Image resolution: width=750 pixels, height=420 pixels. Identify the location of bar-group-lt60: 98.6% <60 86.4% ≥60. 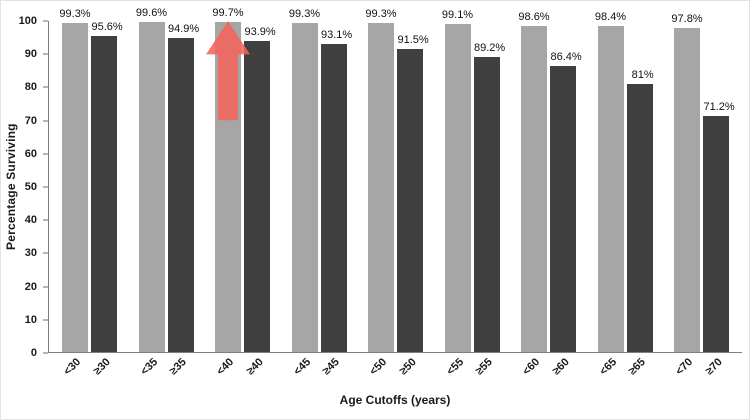
(550, 194).